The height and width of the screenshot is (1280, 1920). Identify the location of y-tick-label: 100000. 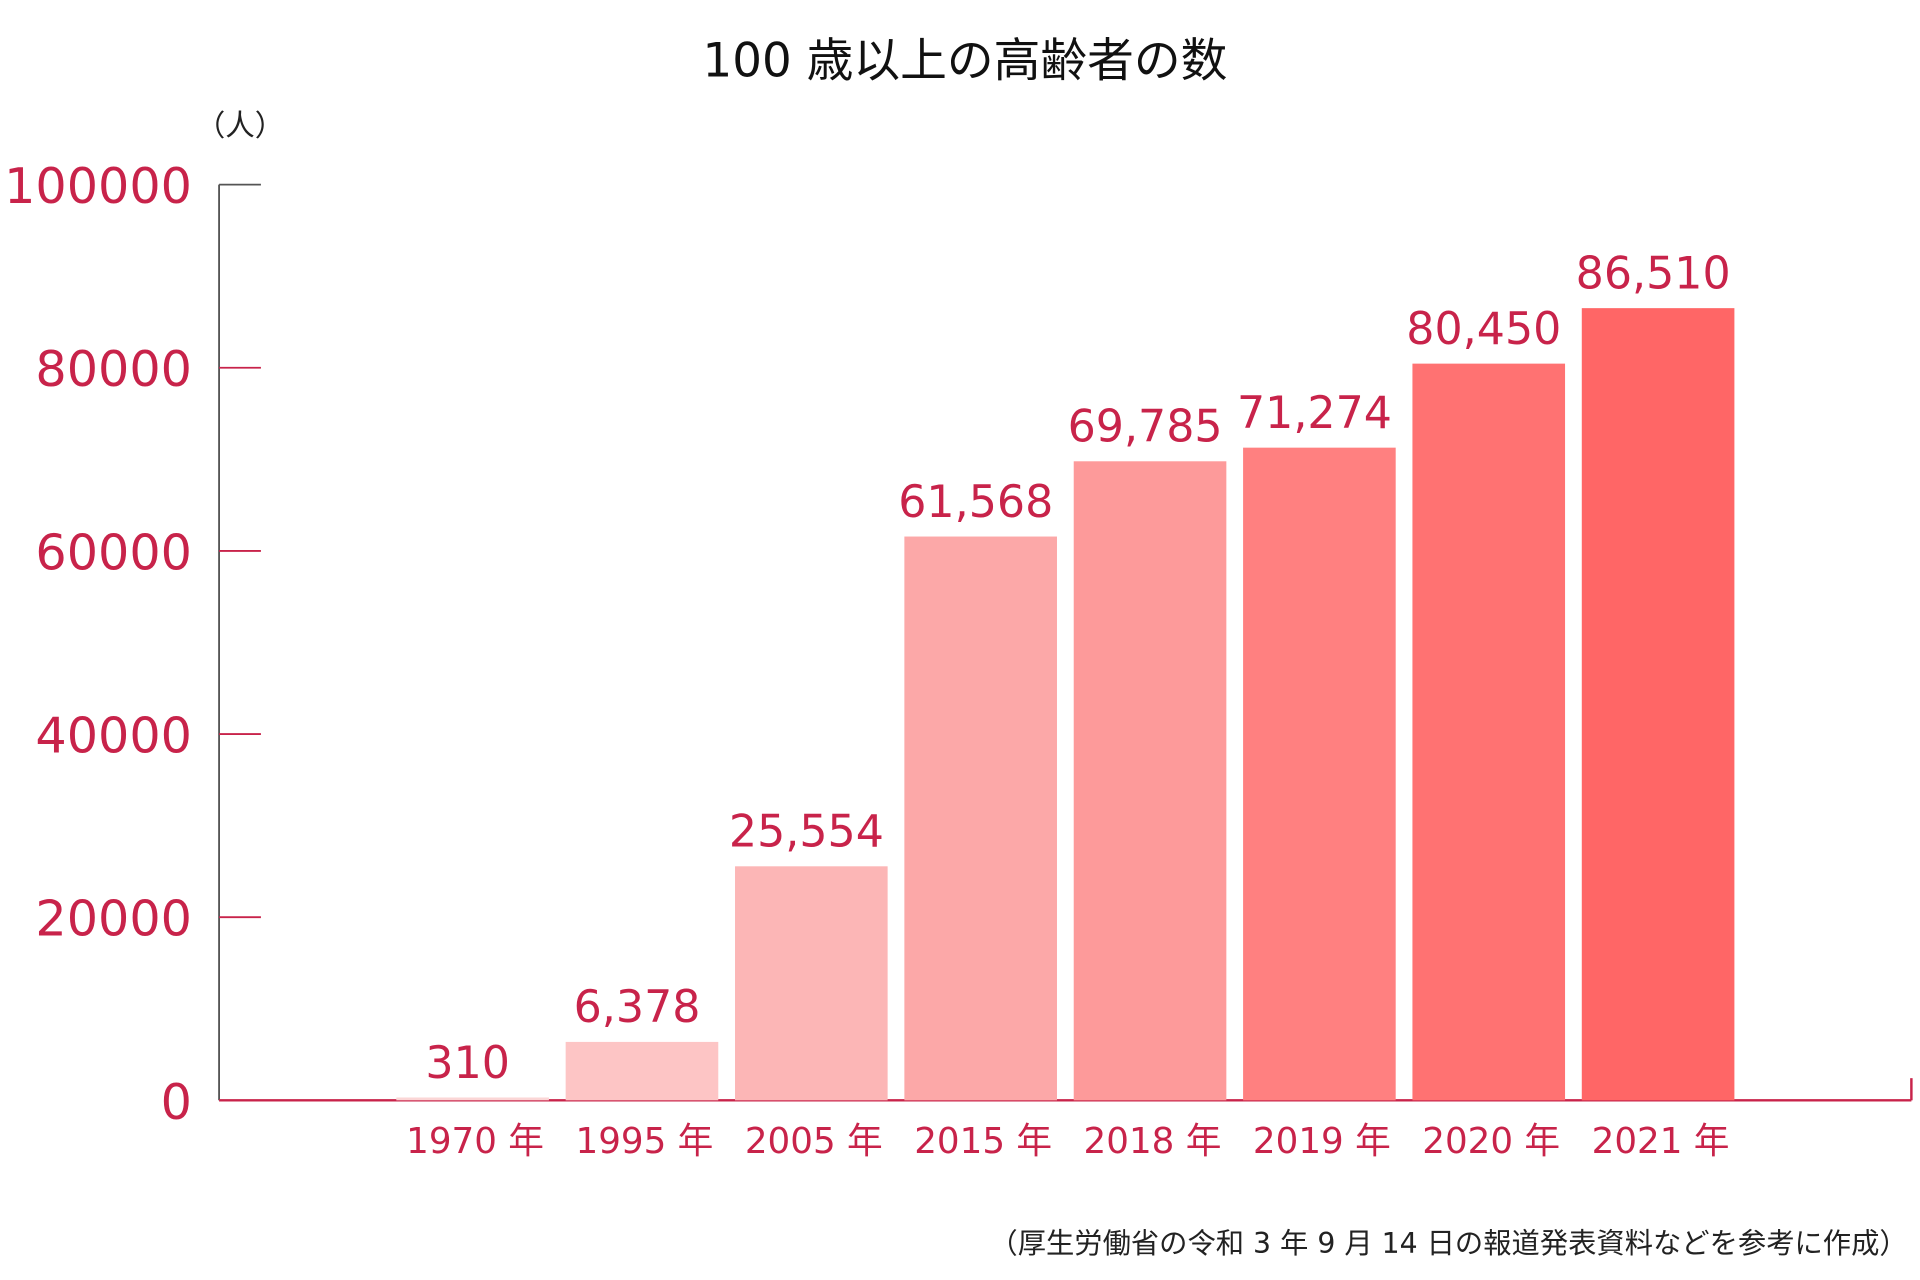
(98, 186).